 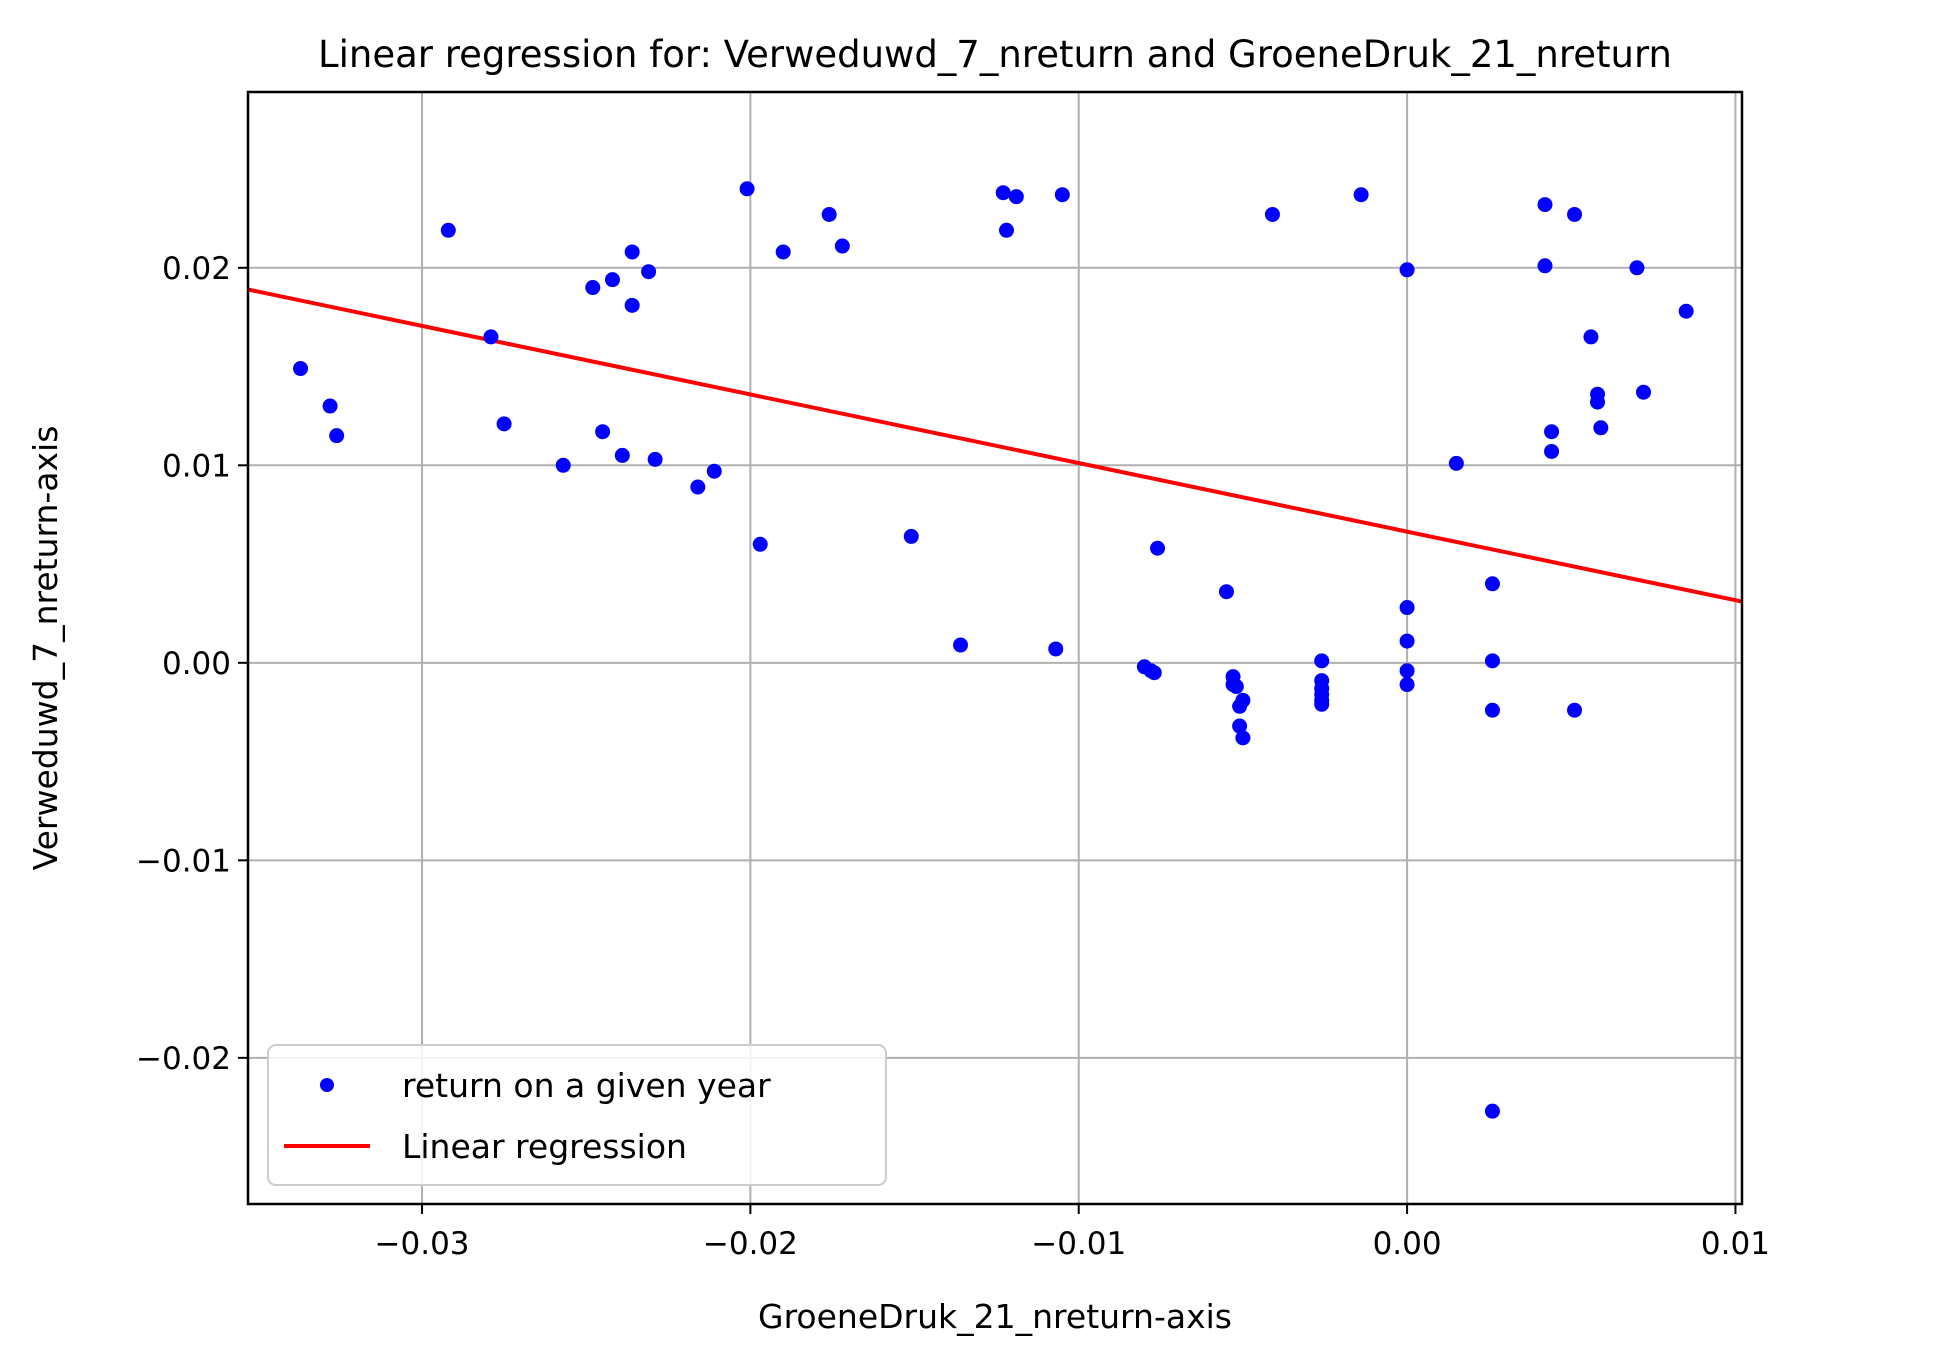 What do you see at coordinates (45, 648) in the screenshot?
I see `y-axis-label: Verweduwd_7_nreturn-axis` at bounding box center [45, 648].